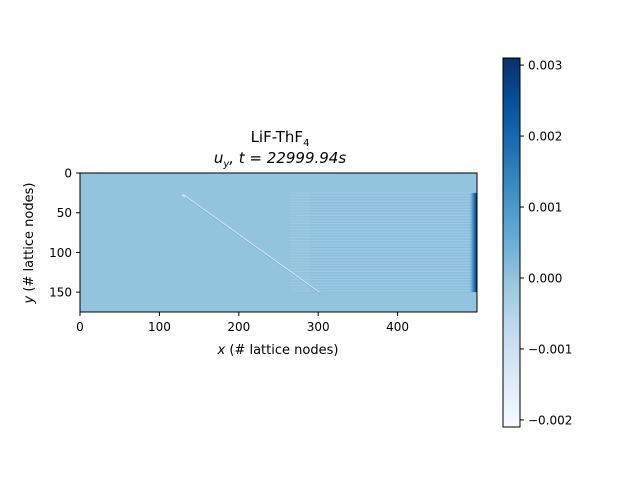  What do you see at coordinates (546, 243) in the screenshot?
I see `colorbar-ticks: 0.003 0.002 0.001 0.000 −0.001 −0.002` at bounding box center [546, 243].